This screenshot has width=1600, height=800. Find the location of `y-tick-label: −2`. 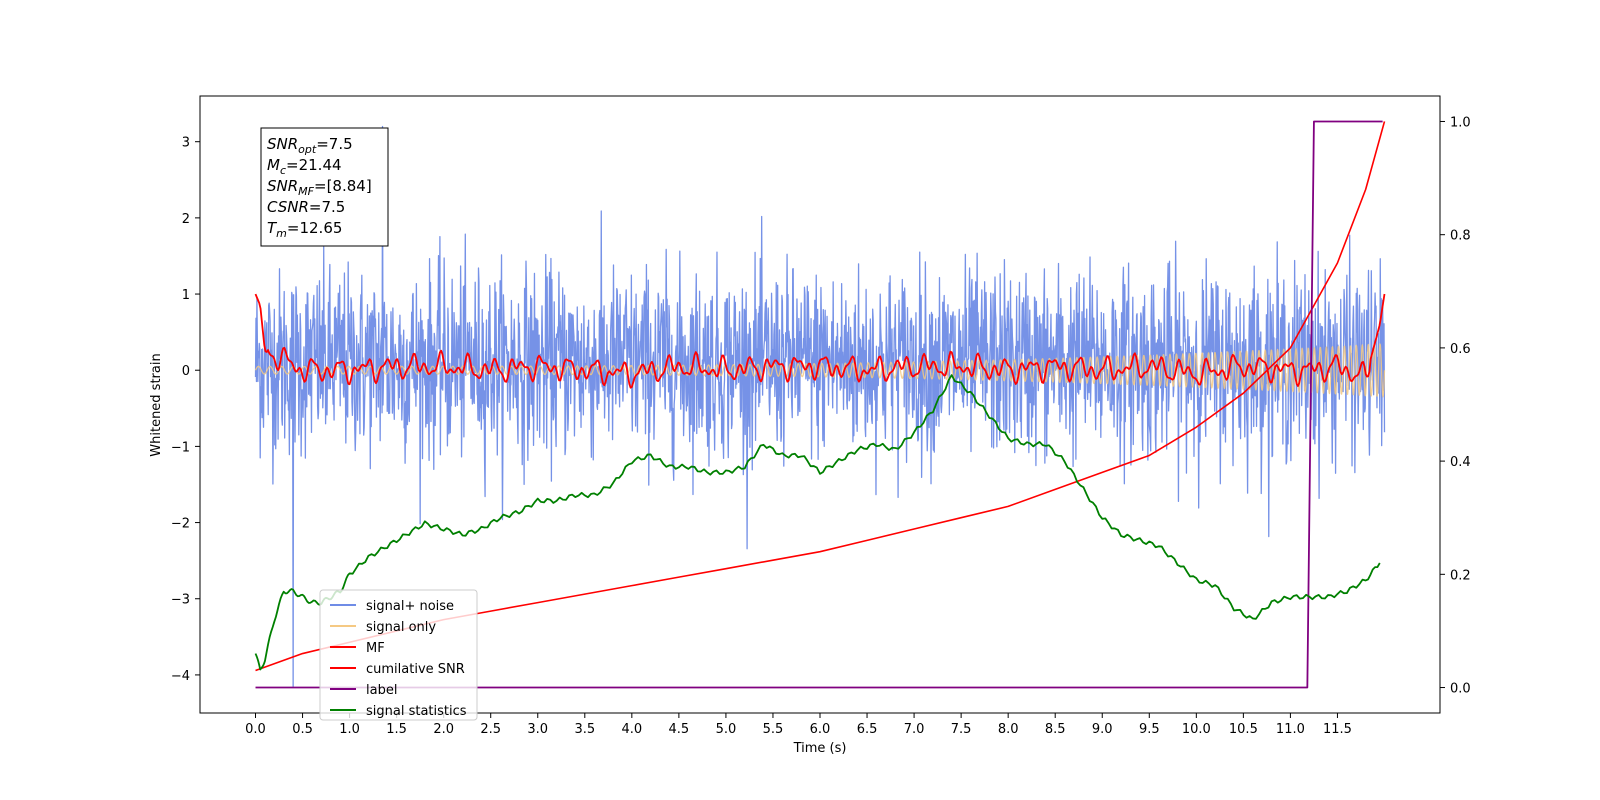

y-tick-label: −2 is located at coordinates (180, 524).